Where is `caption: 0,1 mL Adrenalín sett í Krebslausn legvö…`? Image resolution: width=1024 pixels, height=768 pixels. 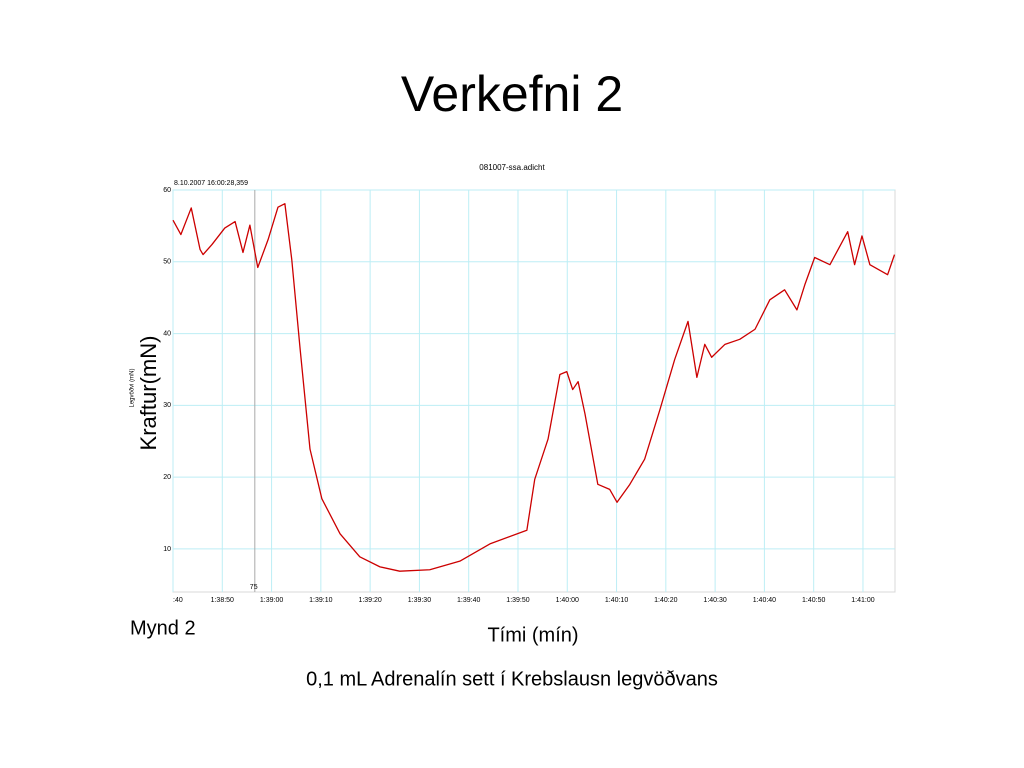 caption: 0,1 mL Adrenalín sett í Krebslausn legvö… is located at coordinates (512, 679).